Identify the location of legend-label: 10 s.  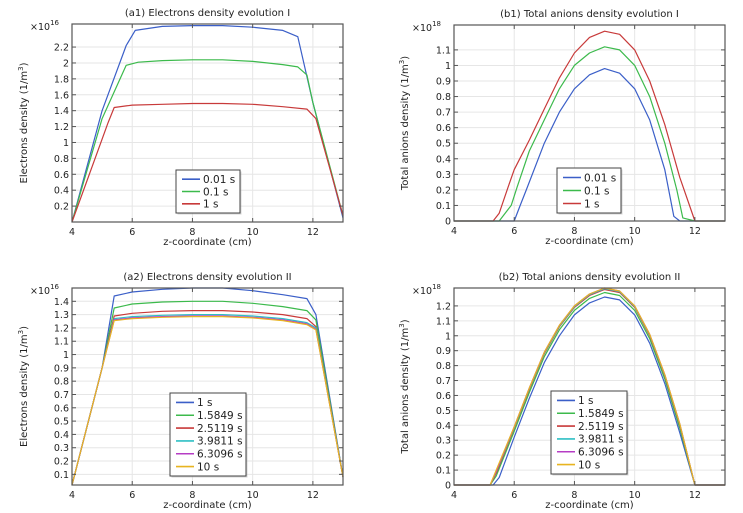
(589, 465).